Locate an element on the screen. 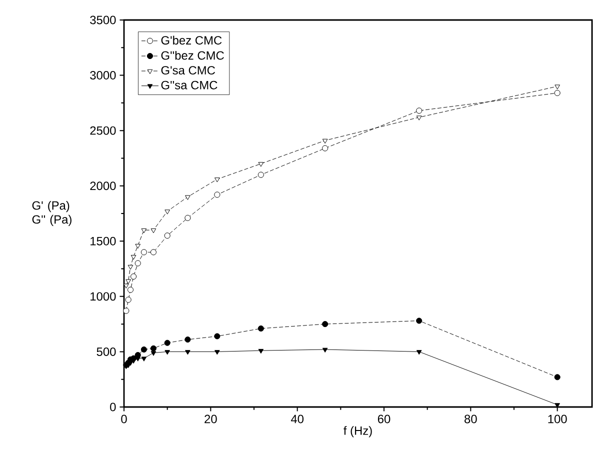 The height and width of the screenshot is (452, 593). y-tick-label: 1500 is located at coordinates (103, 241).